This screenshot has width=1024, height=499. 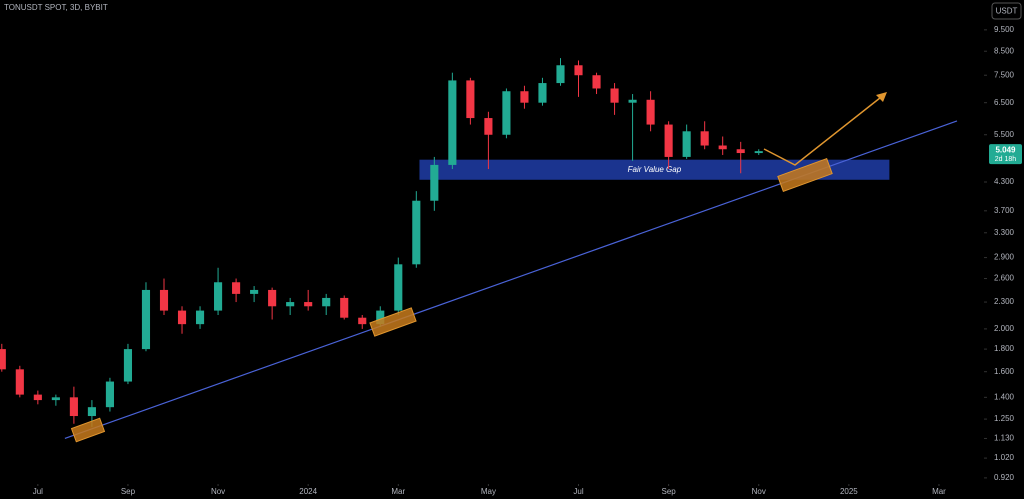 What do you see at coordinates (1004, 210) in the screenshot?
I see `y-tick-label: 3.700` at bounding box center [1004, 210].